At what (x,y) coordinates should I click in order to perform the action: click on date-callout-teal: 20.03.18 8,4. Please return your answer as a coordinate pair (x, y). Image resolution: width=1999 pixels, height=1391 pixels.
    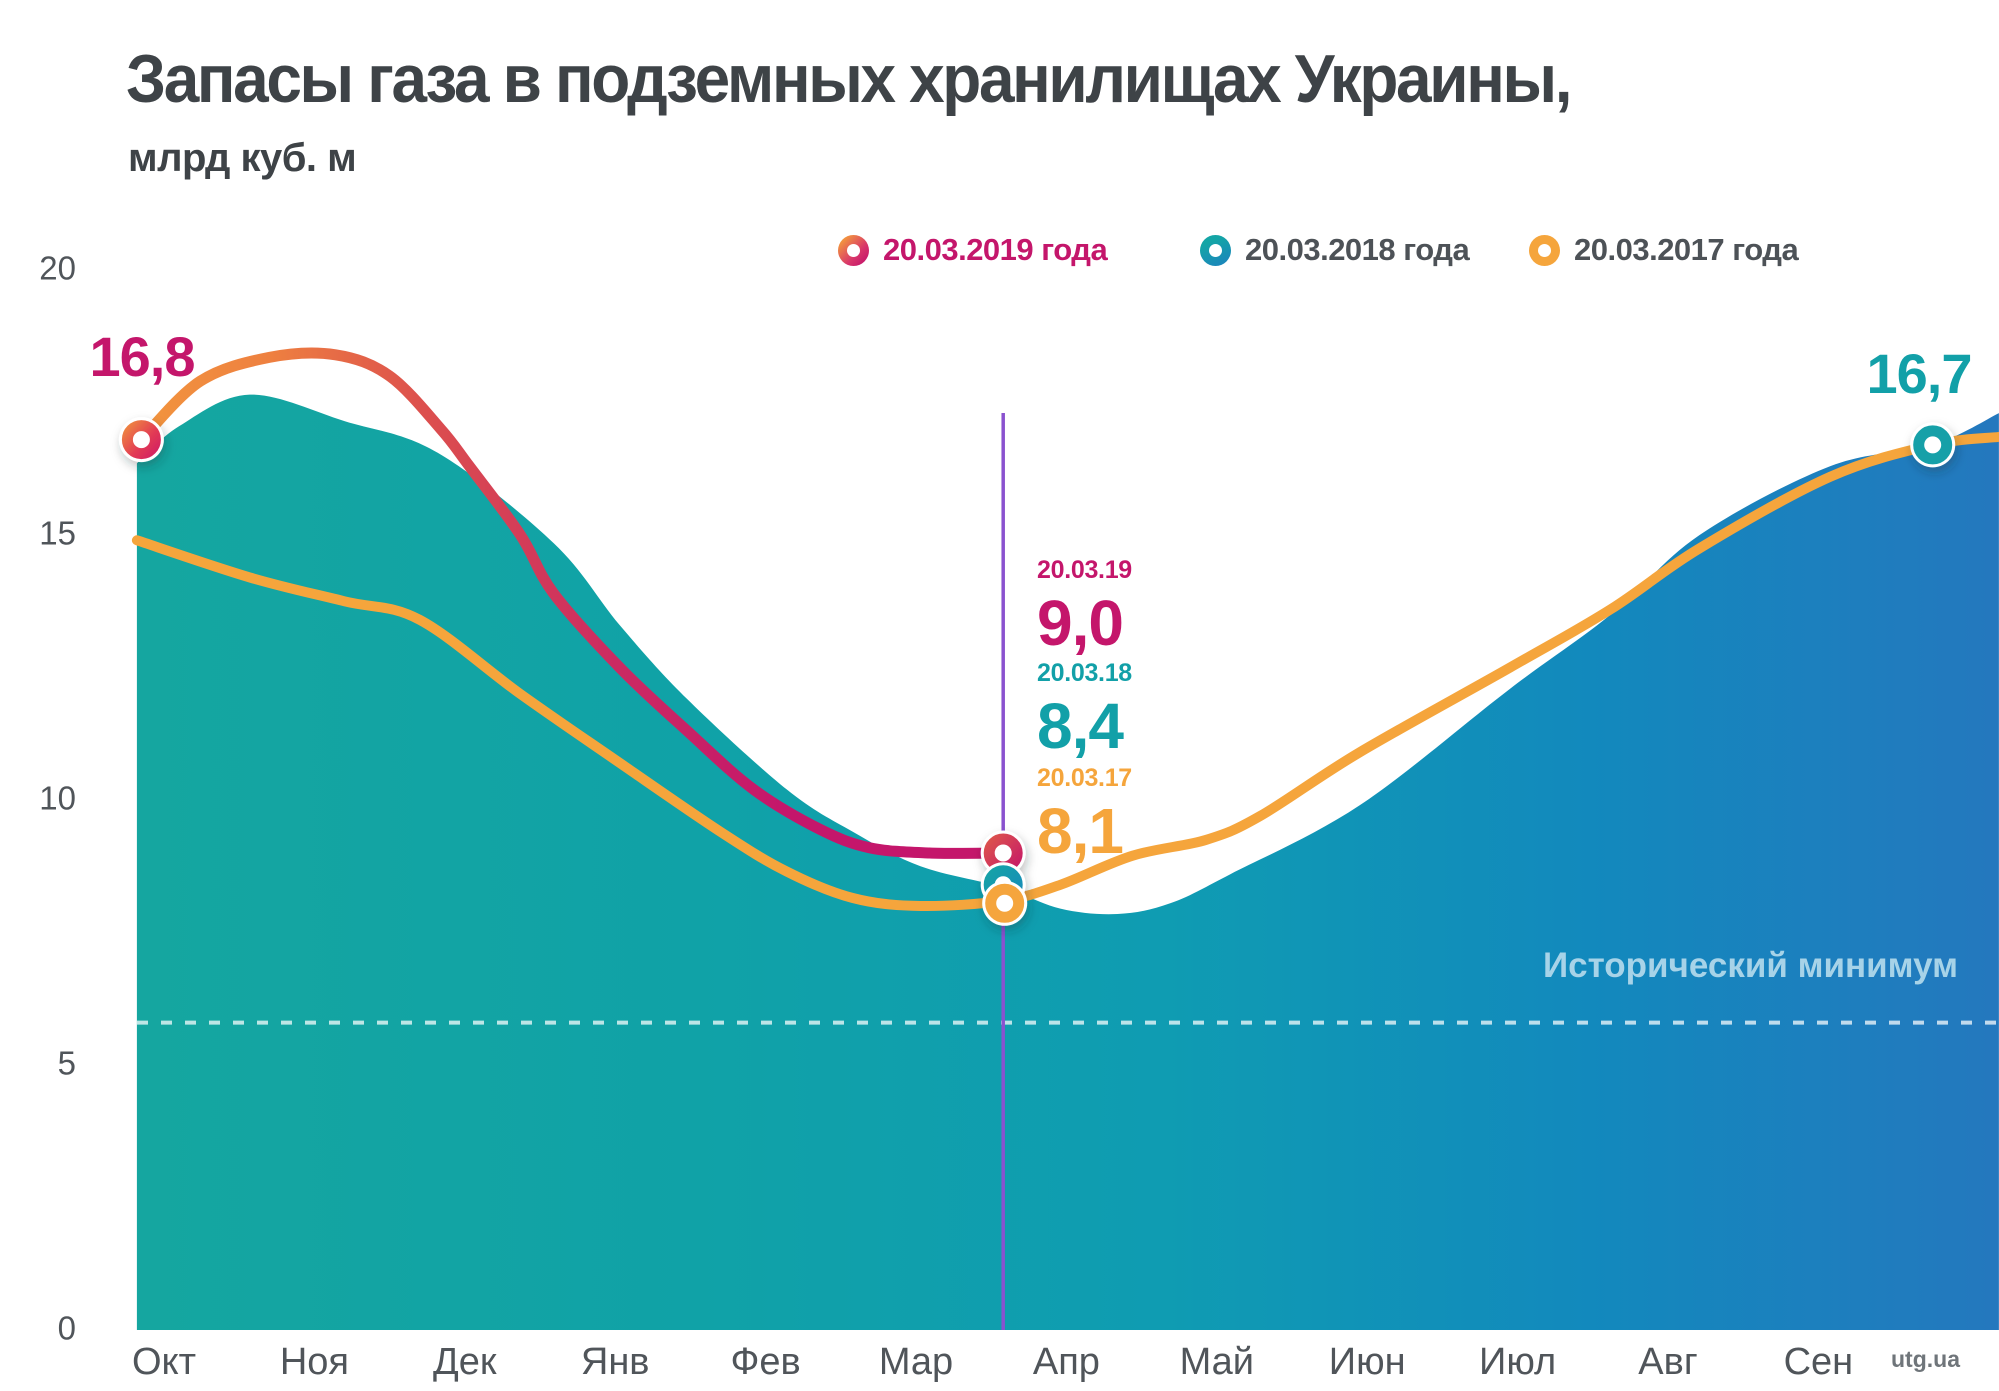
    Looking at the image, I should click on (1084, 711).